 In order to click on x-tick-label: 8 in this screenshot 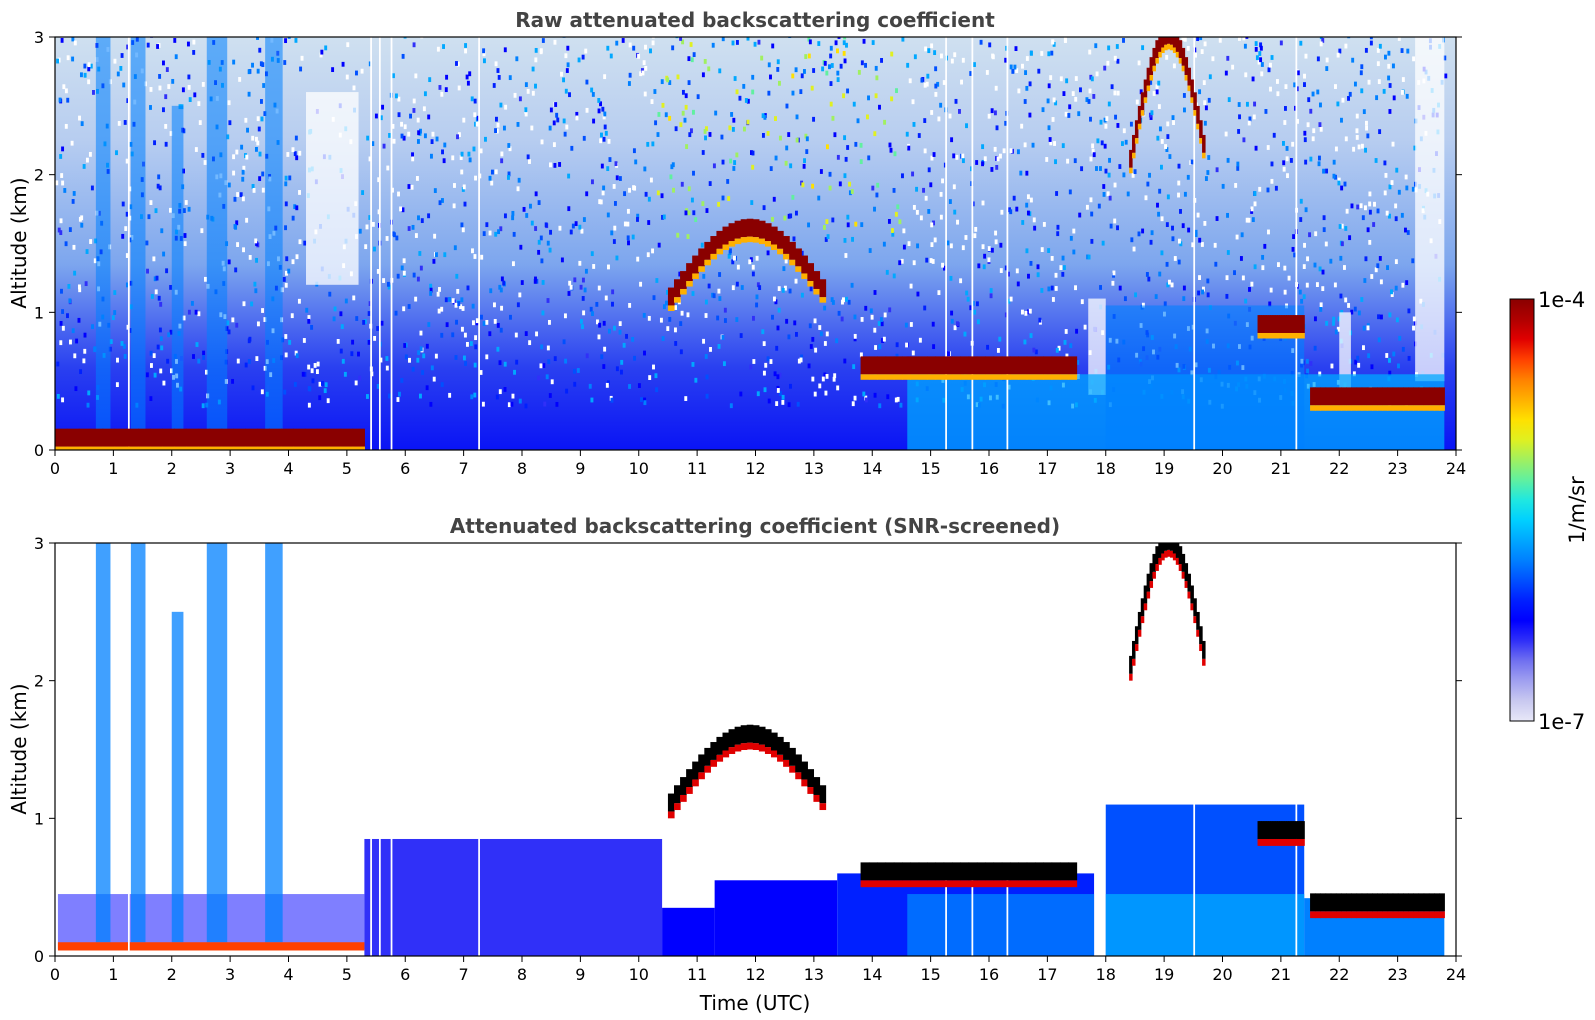, I will do `click(522, 974)`.